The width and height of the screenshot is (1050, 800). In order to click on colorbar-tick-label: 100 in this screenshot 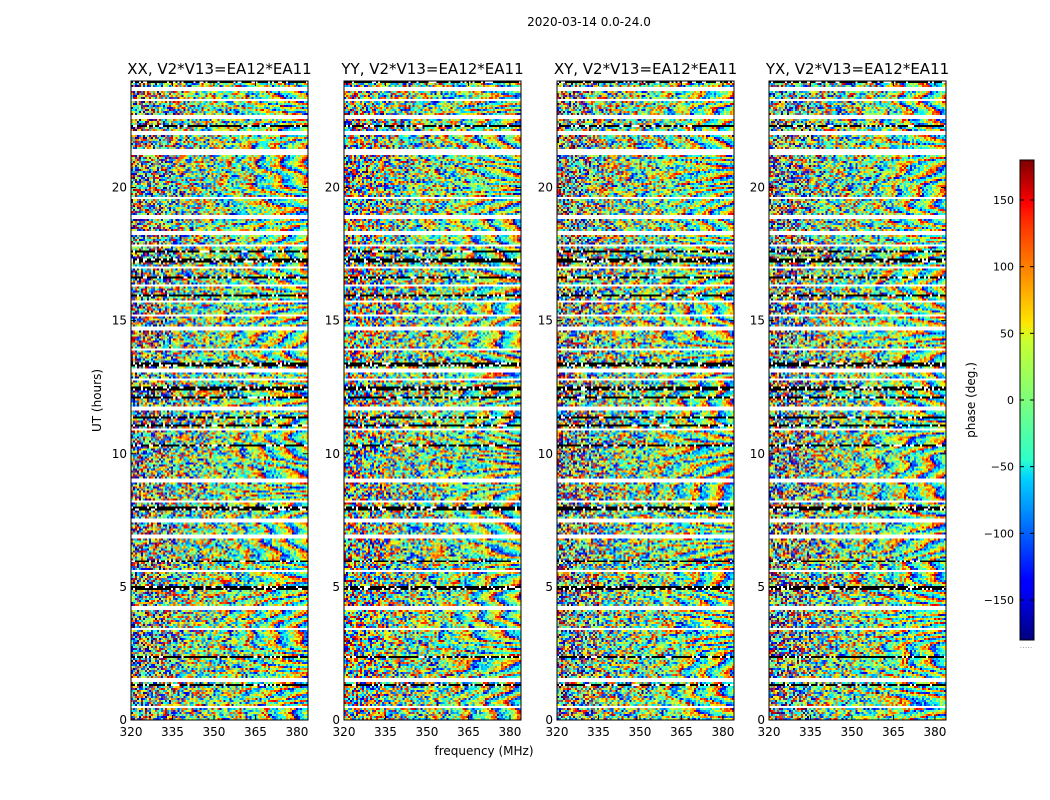, I will do `click(1003, 267)`.